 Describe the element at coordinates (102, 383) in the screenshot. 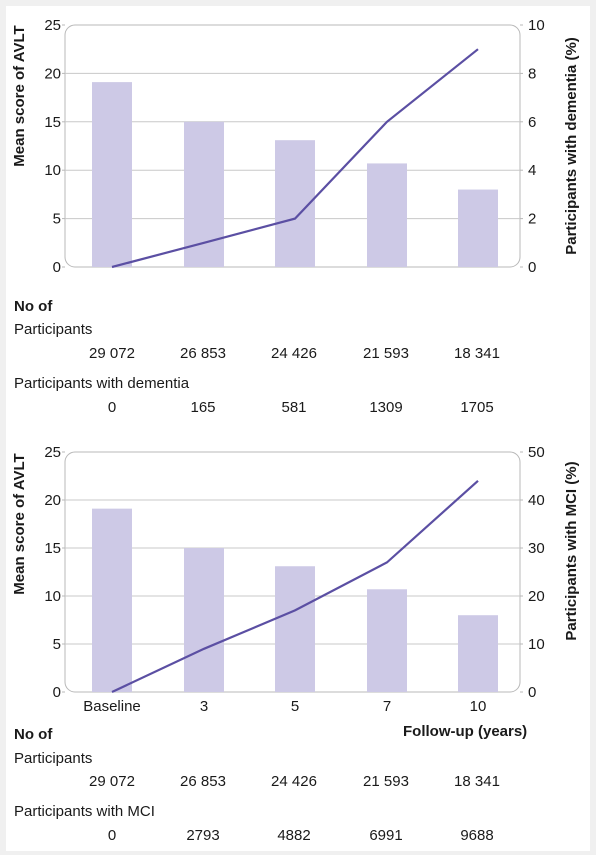

I see `row-label-dementia: Participants with dementia` at that location.